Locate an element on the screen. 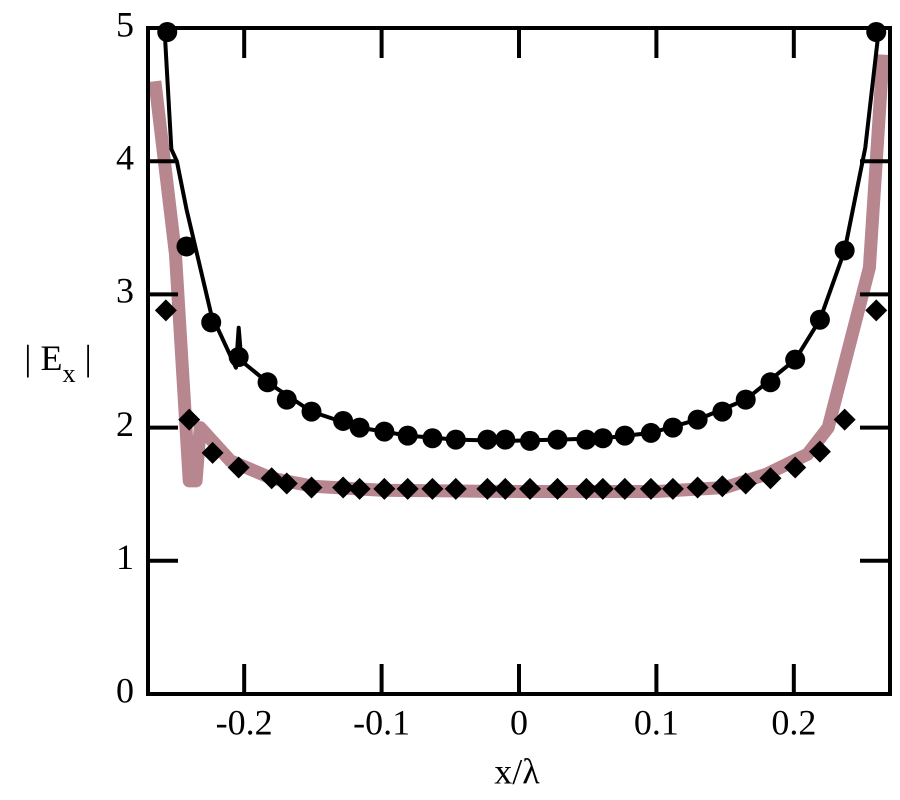 This screenshot has height=800, width=900. y-axis-label: | Ex | is located at coordinates (57, 363).